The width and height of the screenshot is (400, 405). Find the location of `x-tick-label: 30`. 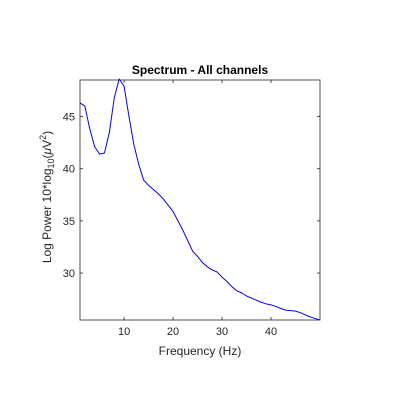

x-tick-label: 30 is located at coordinates (222, 332).